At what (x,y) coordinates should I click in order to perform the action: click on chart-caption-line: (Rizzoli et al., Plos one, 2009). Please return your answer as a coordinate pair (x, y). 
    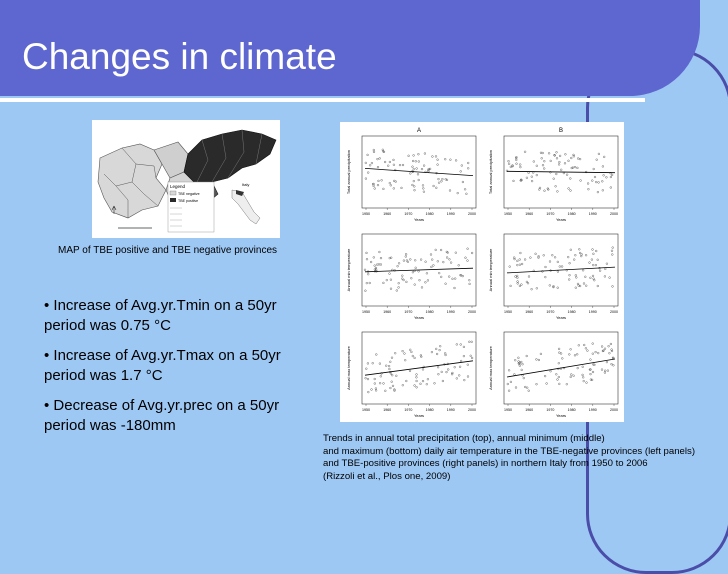
    Looking at the image, I should click on (387, 476).